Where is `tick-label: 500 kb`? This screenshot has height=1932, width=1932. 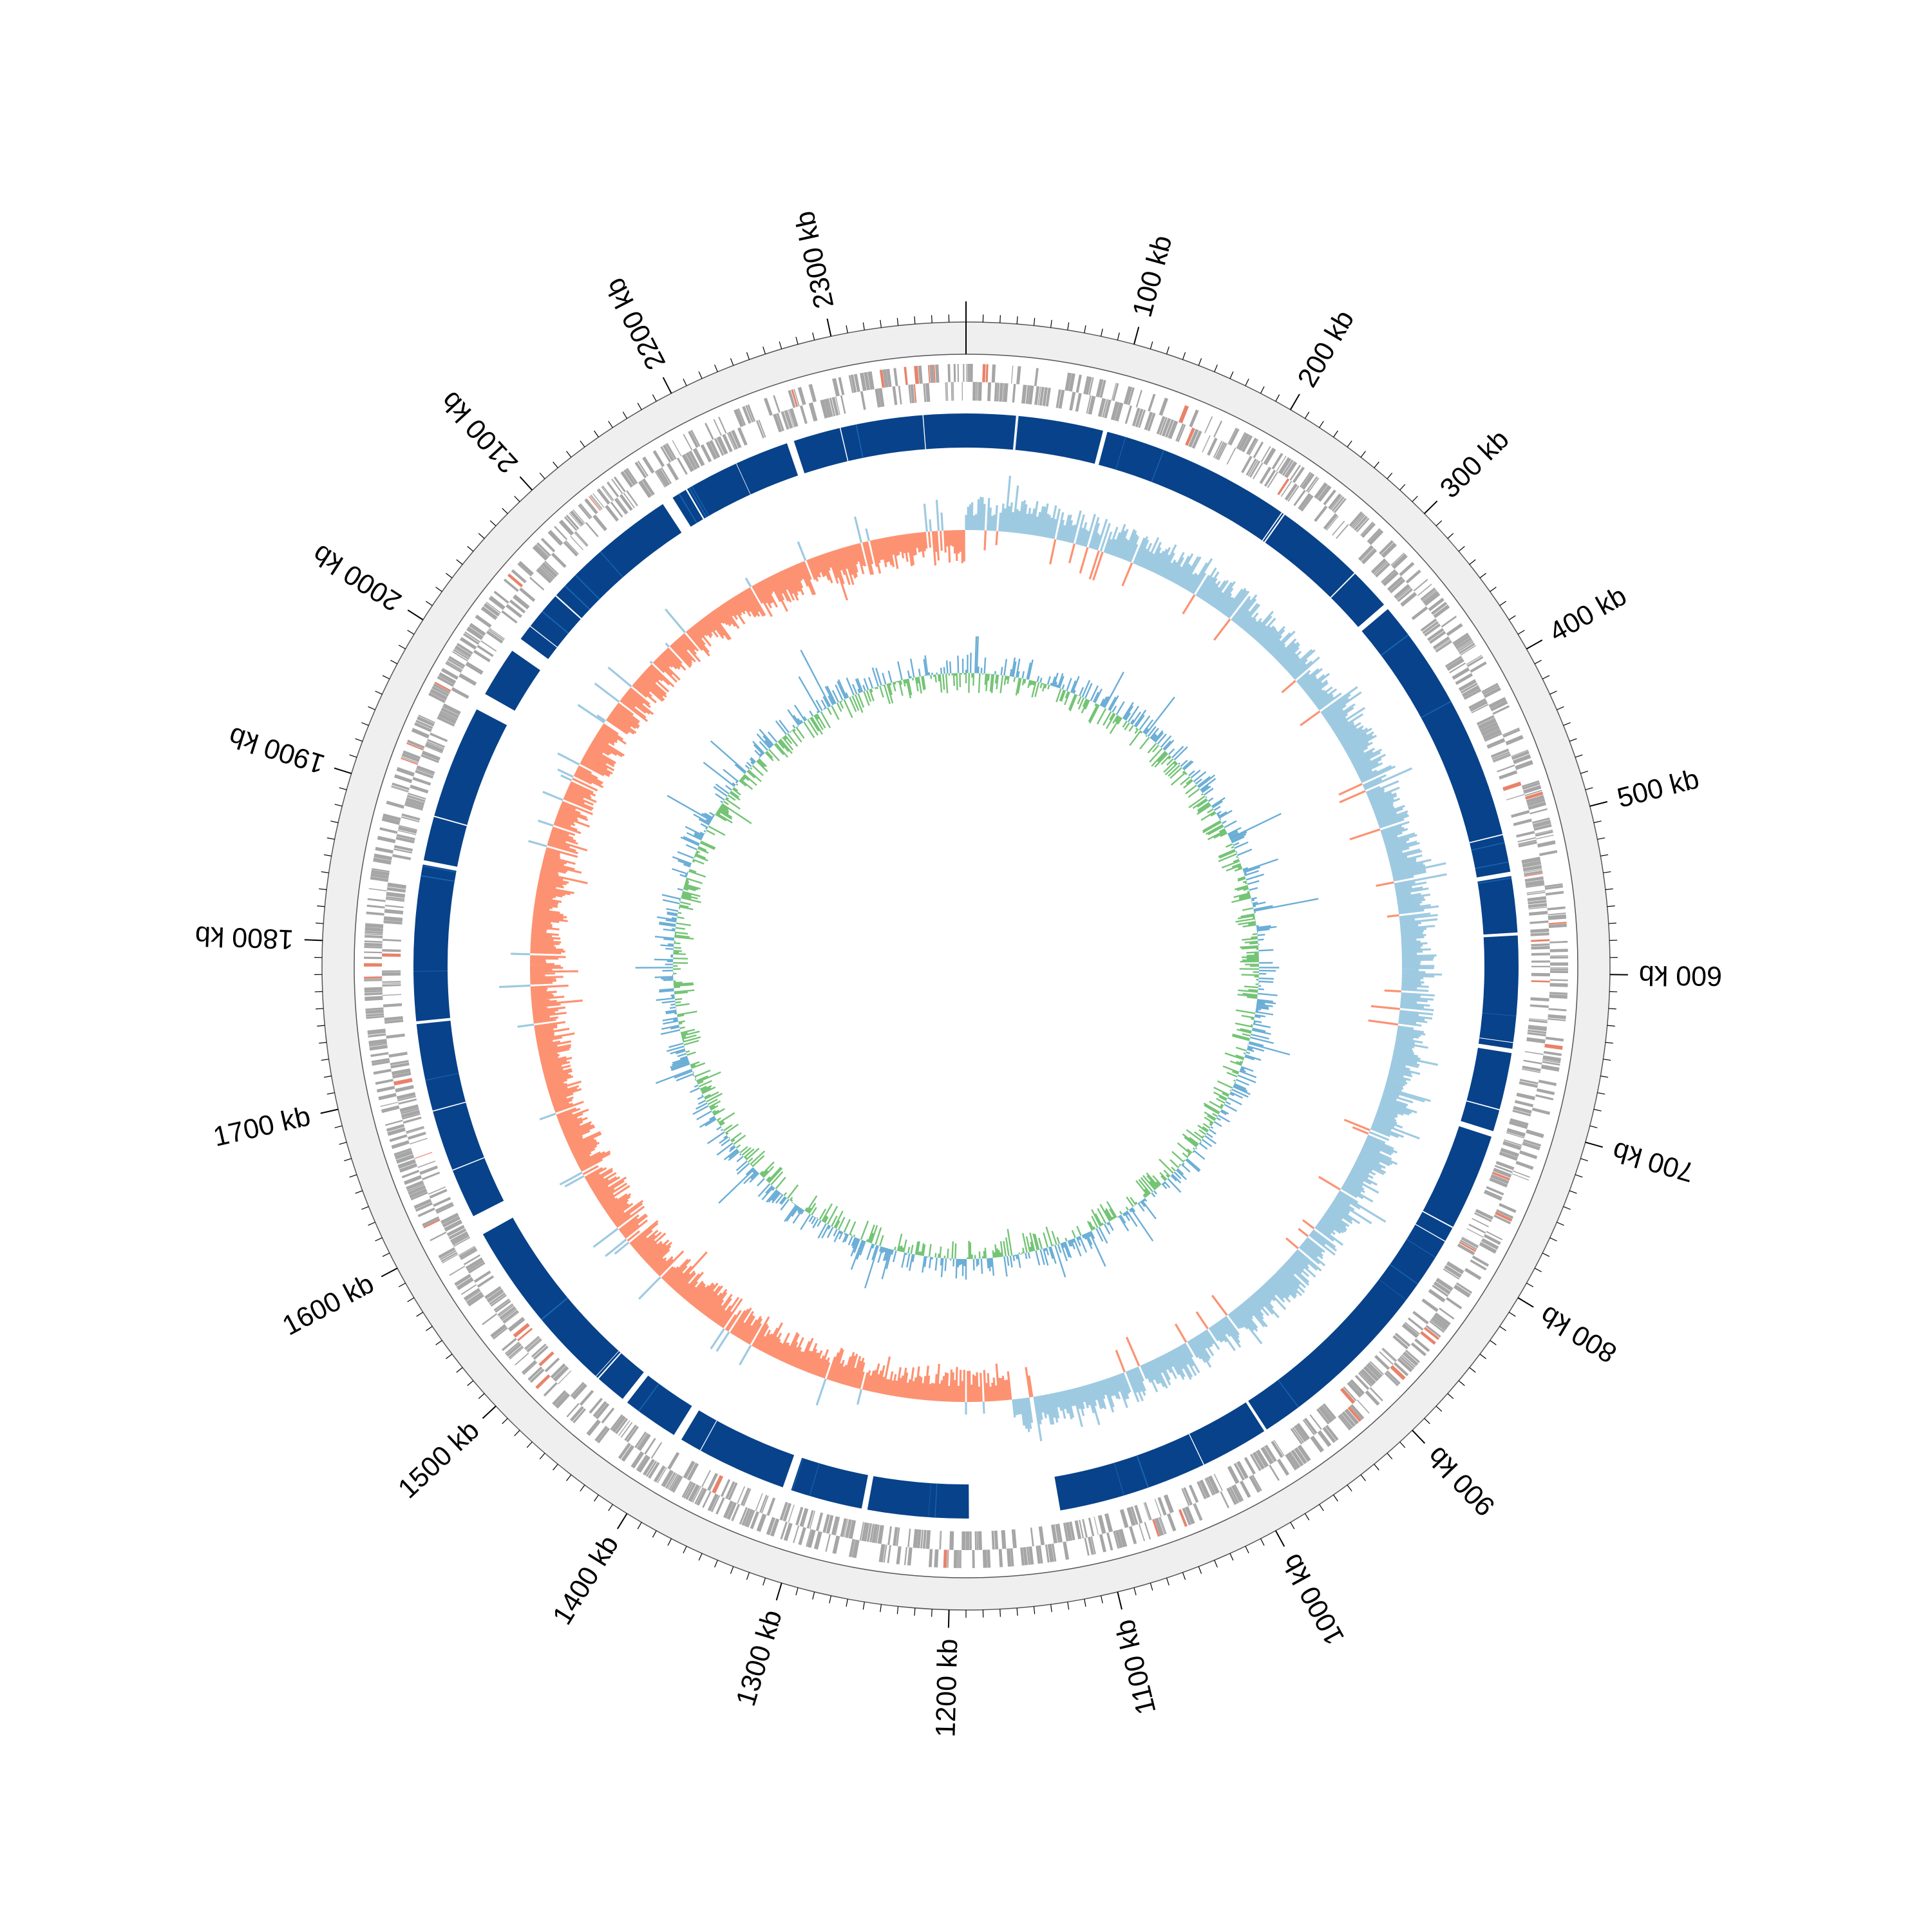
tick-label: 500 kb is located at coordinates (1658, 788).